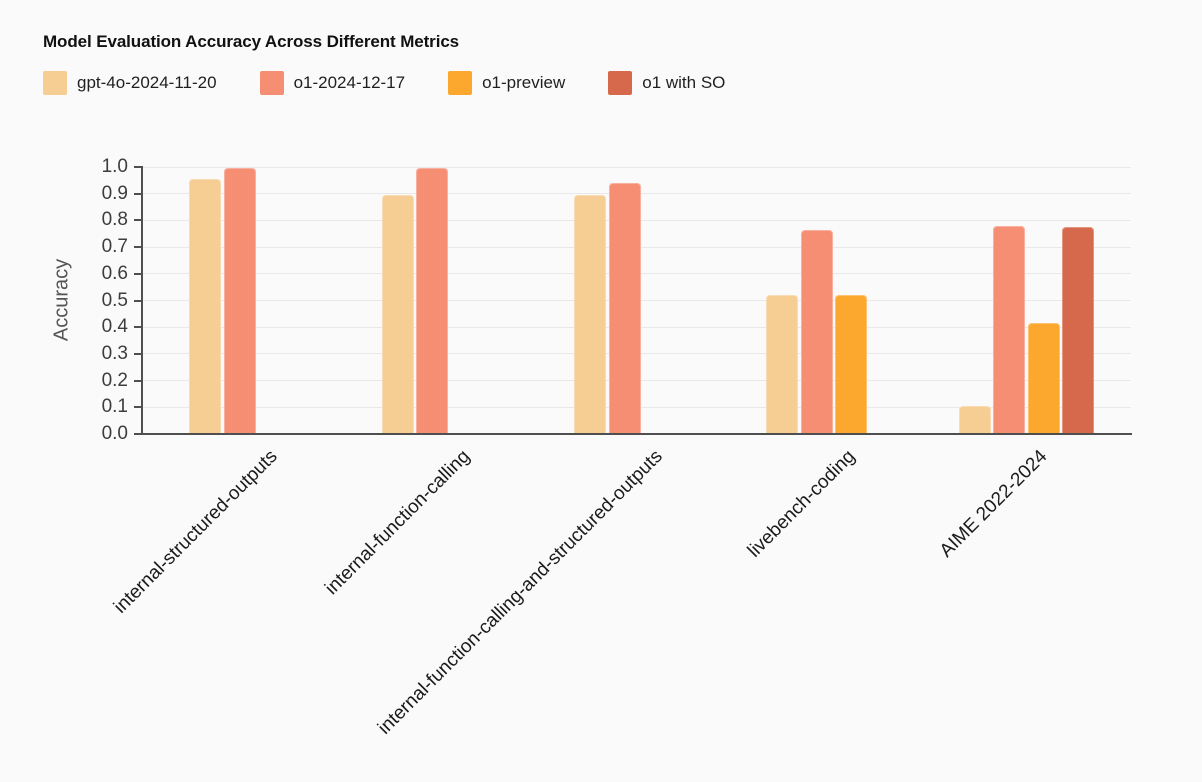 The image size is (1202, 782). I want to click on x-category-label: AIME 2022-2024, so click(993, 504).